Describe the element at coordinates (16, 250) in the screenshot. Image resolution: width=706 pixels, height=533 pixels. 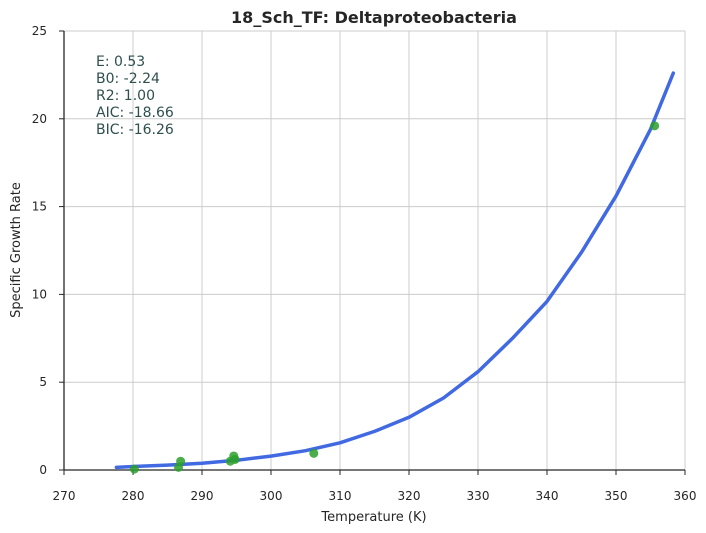
I see `y-axis-label: Specific Growth Rate` at that location.